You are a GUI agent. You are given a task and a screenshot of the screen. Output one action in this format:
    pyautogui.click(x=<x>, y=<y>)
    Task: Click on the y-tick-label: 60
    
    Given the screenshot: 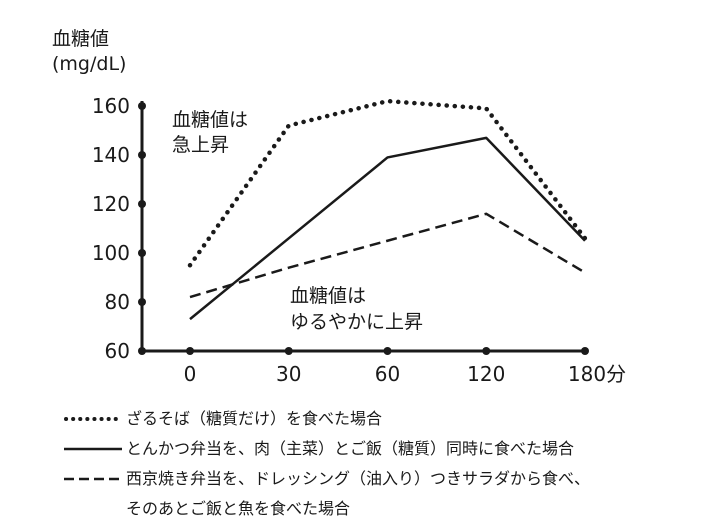 What is the action you would take?
    pyautogui.click(x=117, y=351)
    